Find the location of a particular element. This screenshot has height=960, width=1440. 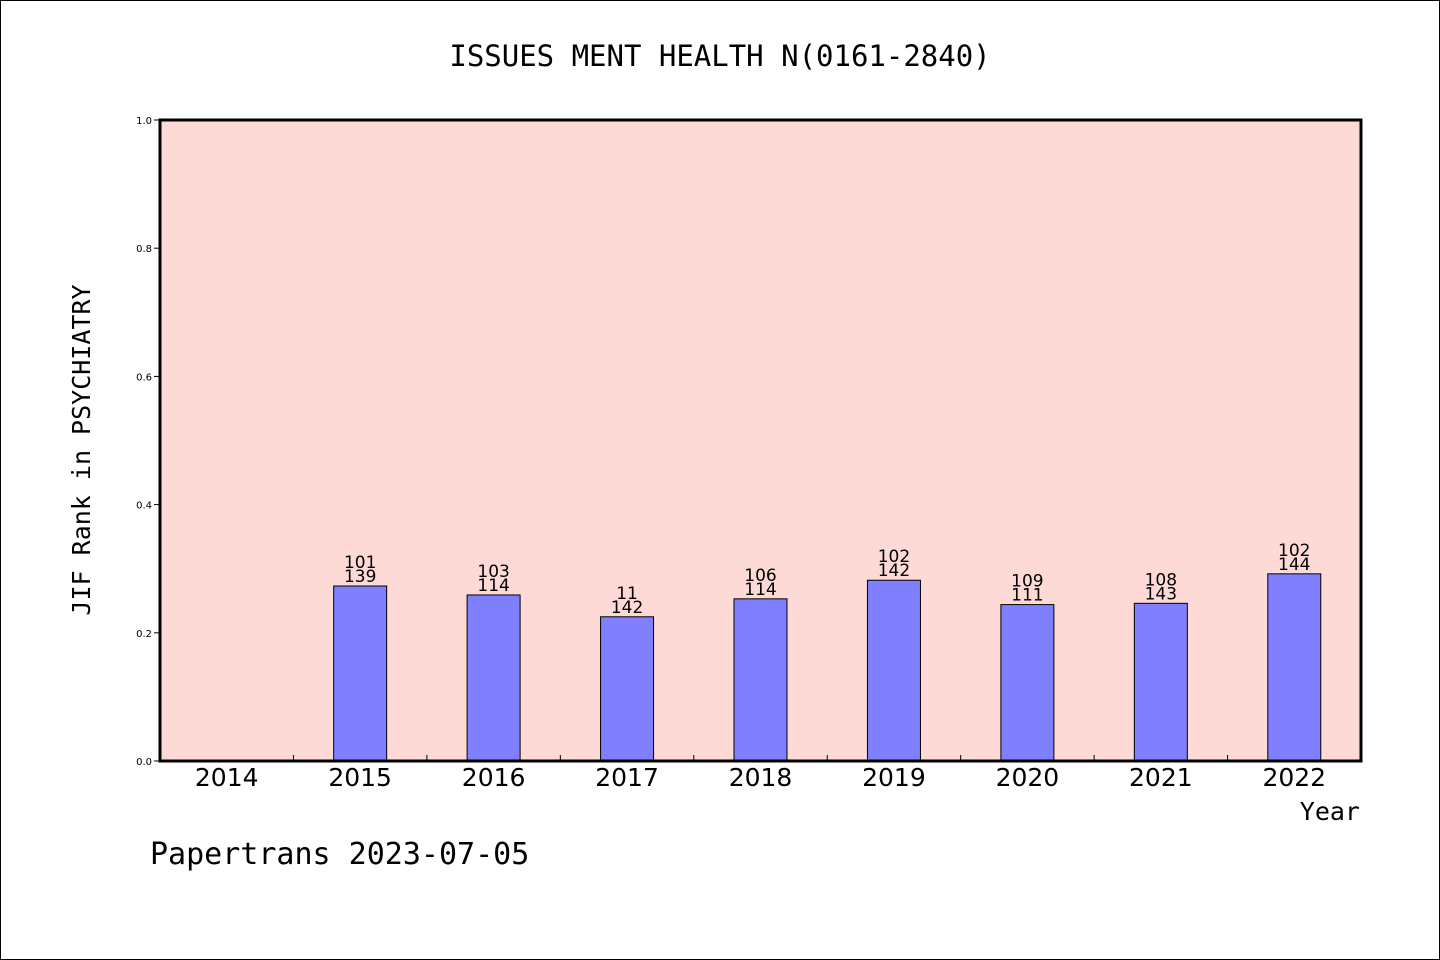

y-tick-label: 1.0 is located at coordinates (144, 121).